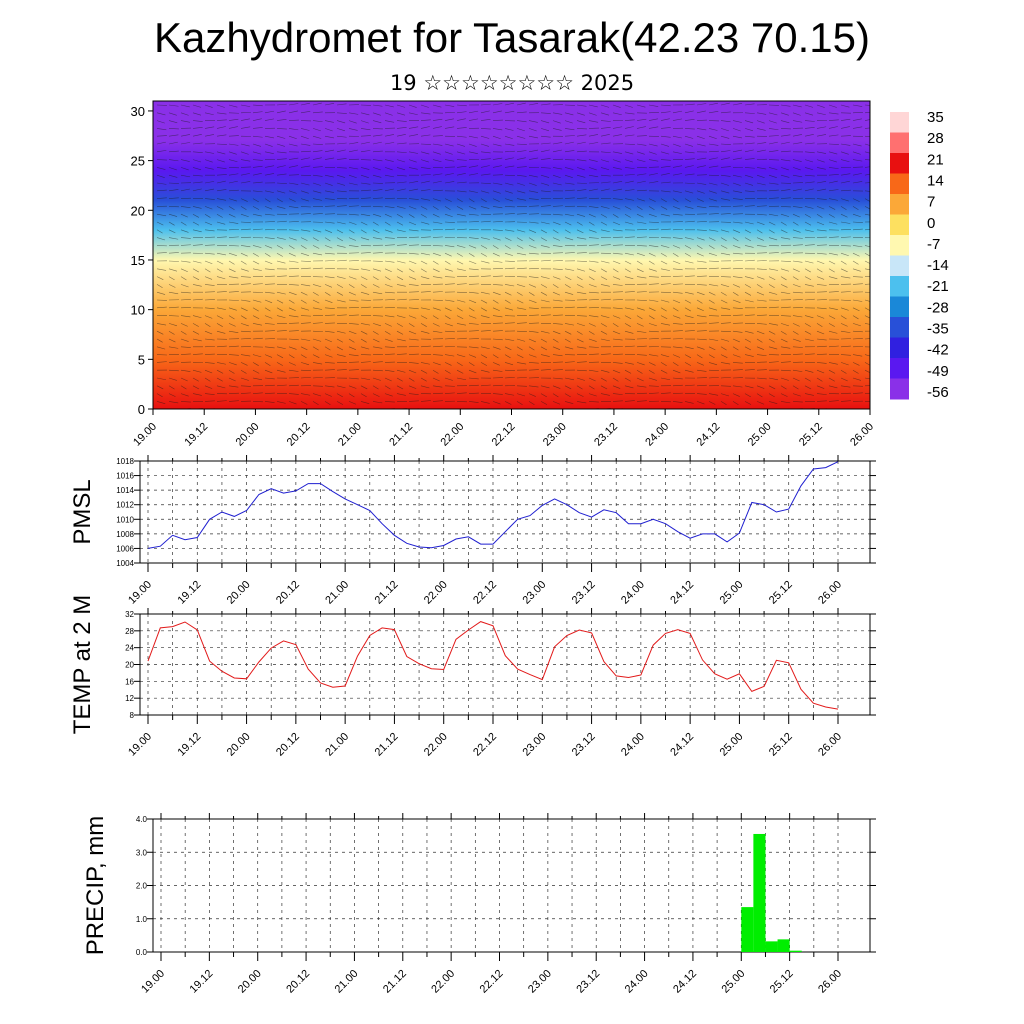 Image resolution: width=1024 pixels, height=1024 pixels. What do you see at coordinates (142, 886) in the screenshot?
I see `y-tick-label: 2.0` at bounding box center [142, 886].